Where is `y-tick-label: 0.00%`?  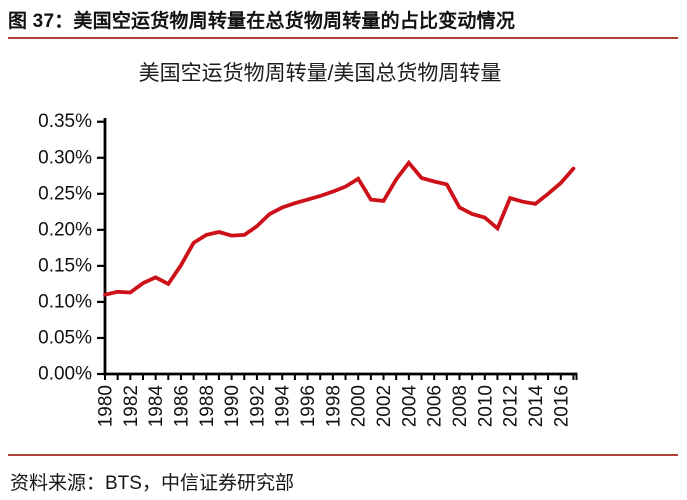 y-tick-label: 0.00% is located at coordinates (65, 374).